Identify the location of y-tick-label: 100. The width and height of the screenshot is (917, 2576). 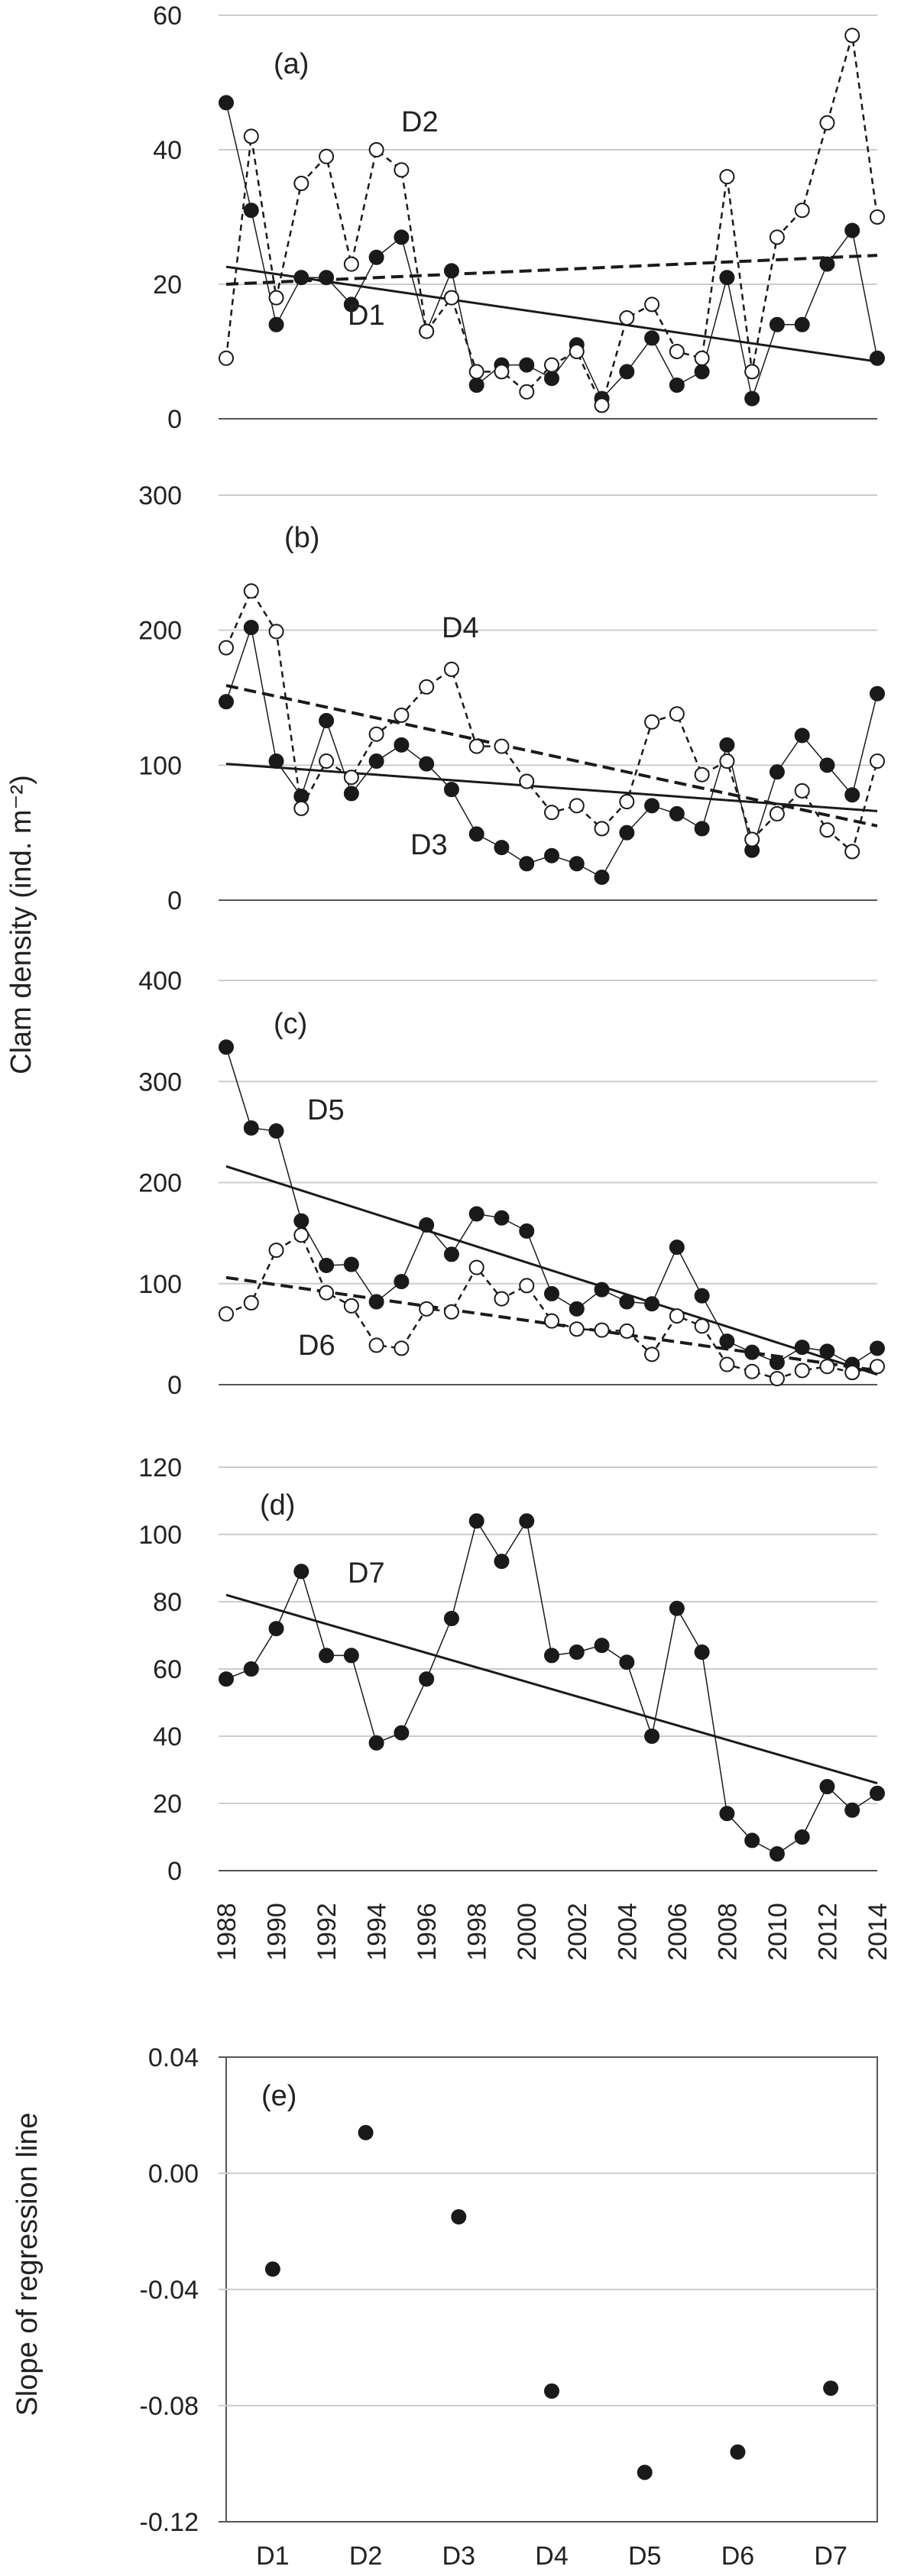
(160, 1284).